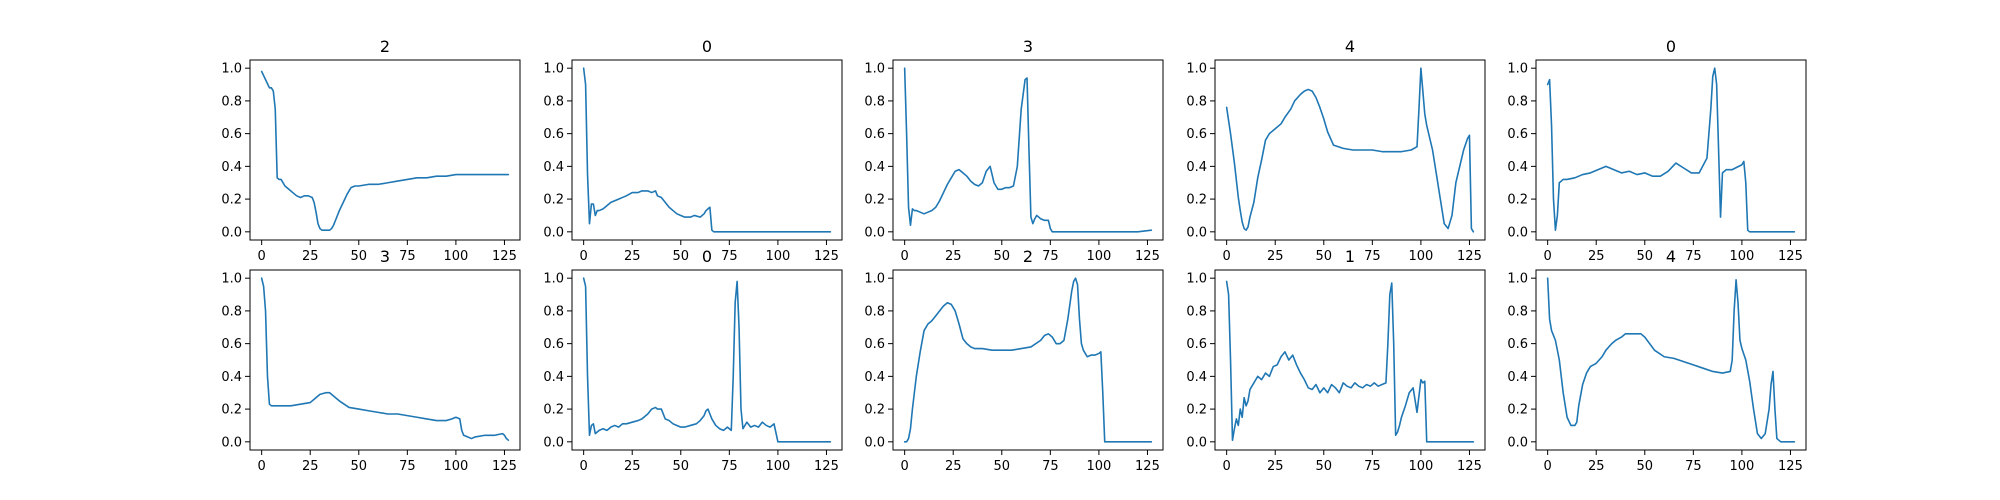 Image resolution: width=2000 pixels, height=500 pixels. I want to click on subplot-9: 0 25 50 75 100 125 0.0 0.2 0.4 0.6 0.8 1.0 1, so click(1336, 360).